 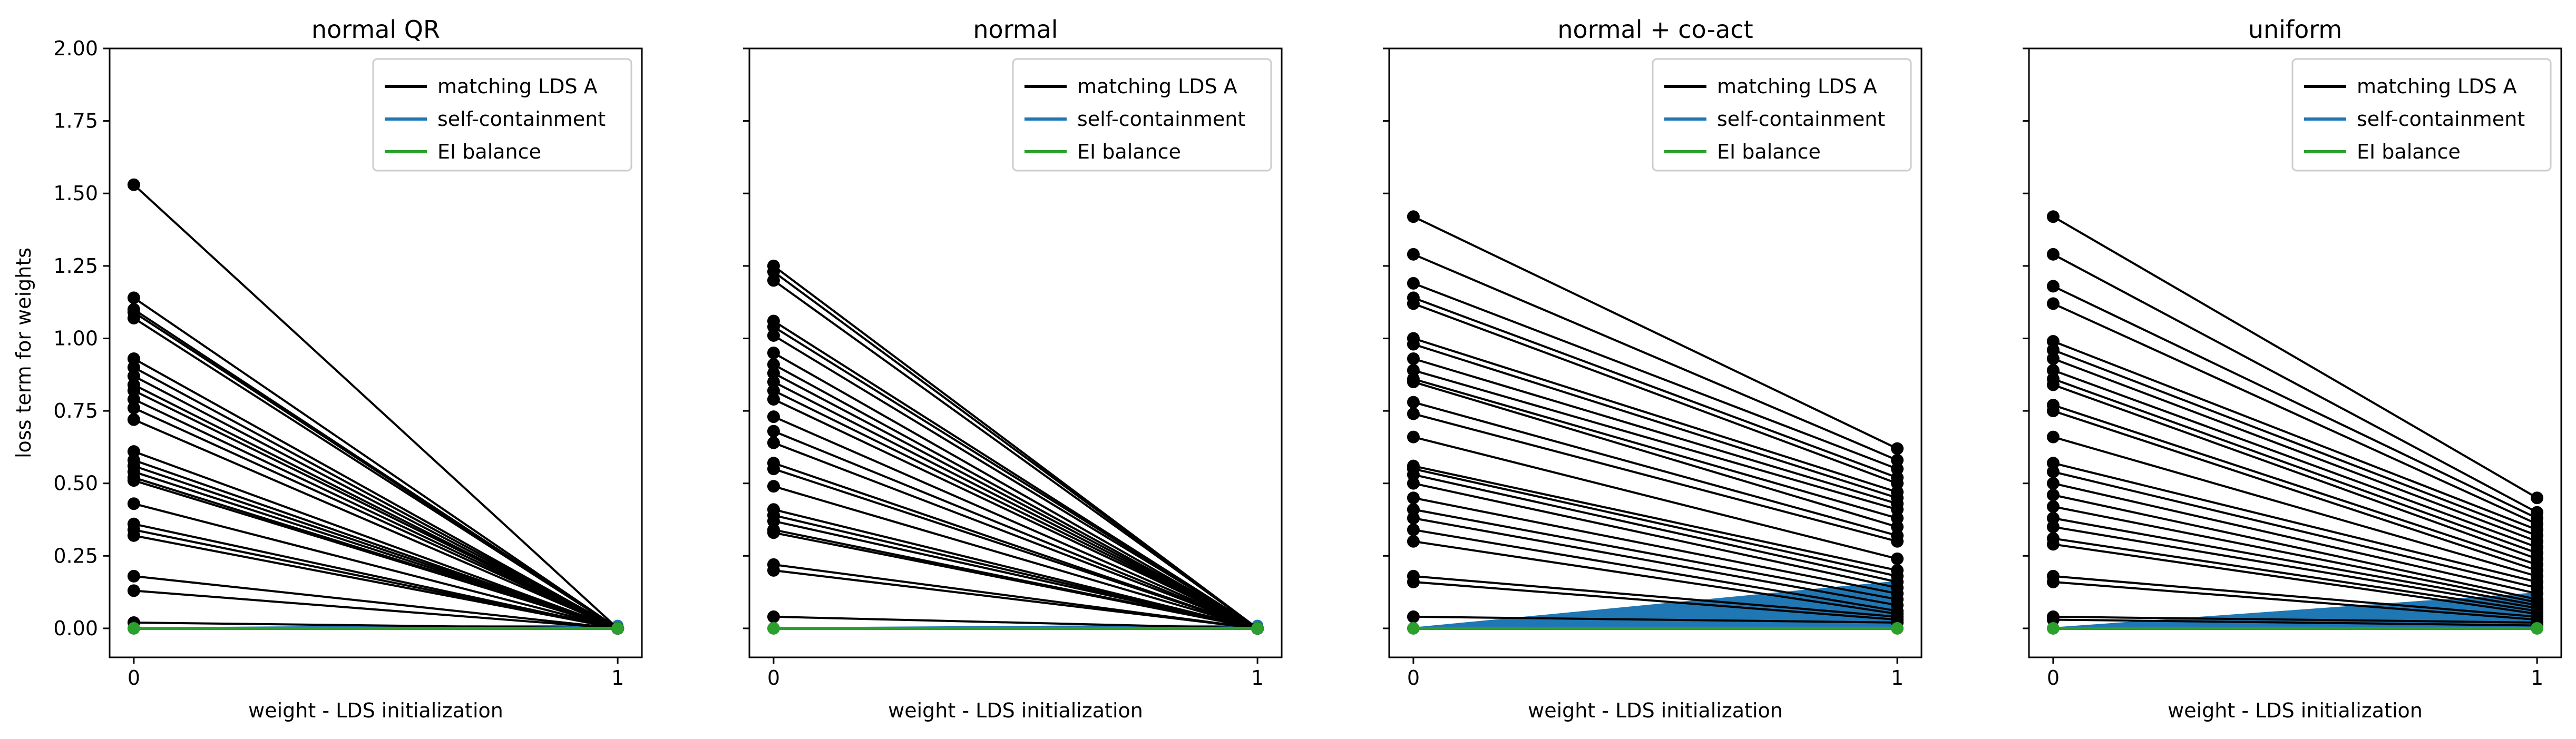 I want to click on x-axis-label: weight - LDS initialization, so click(x=2295, y=710).